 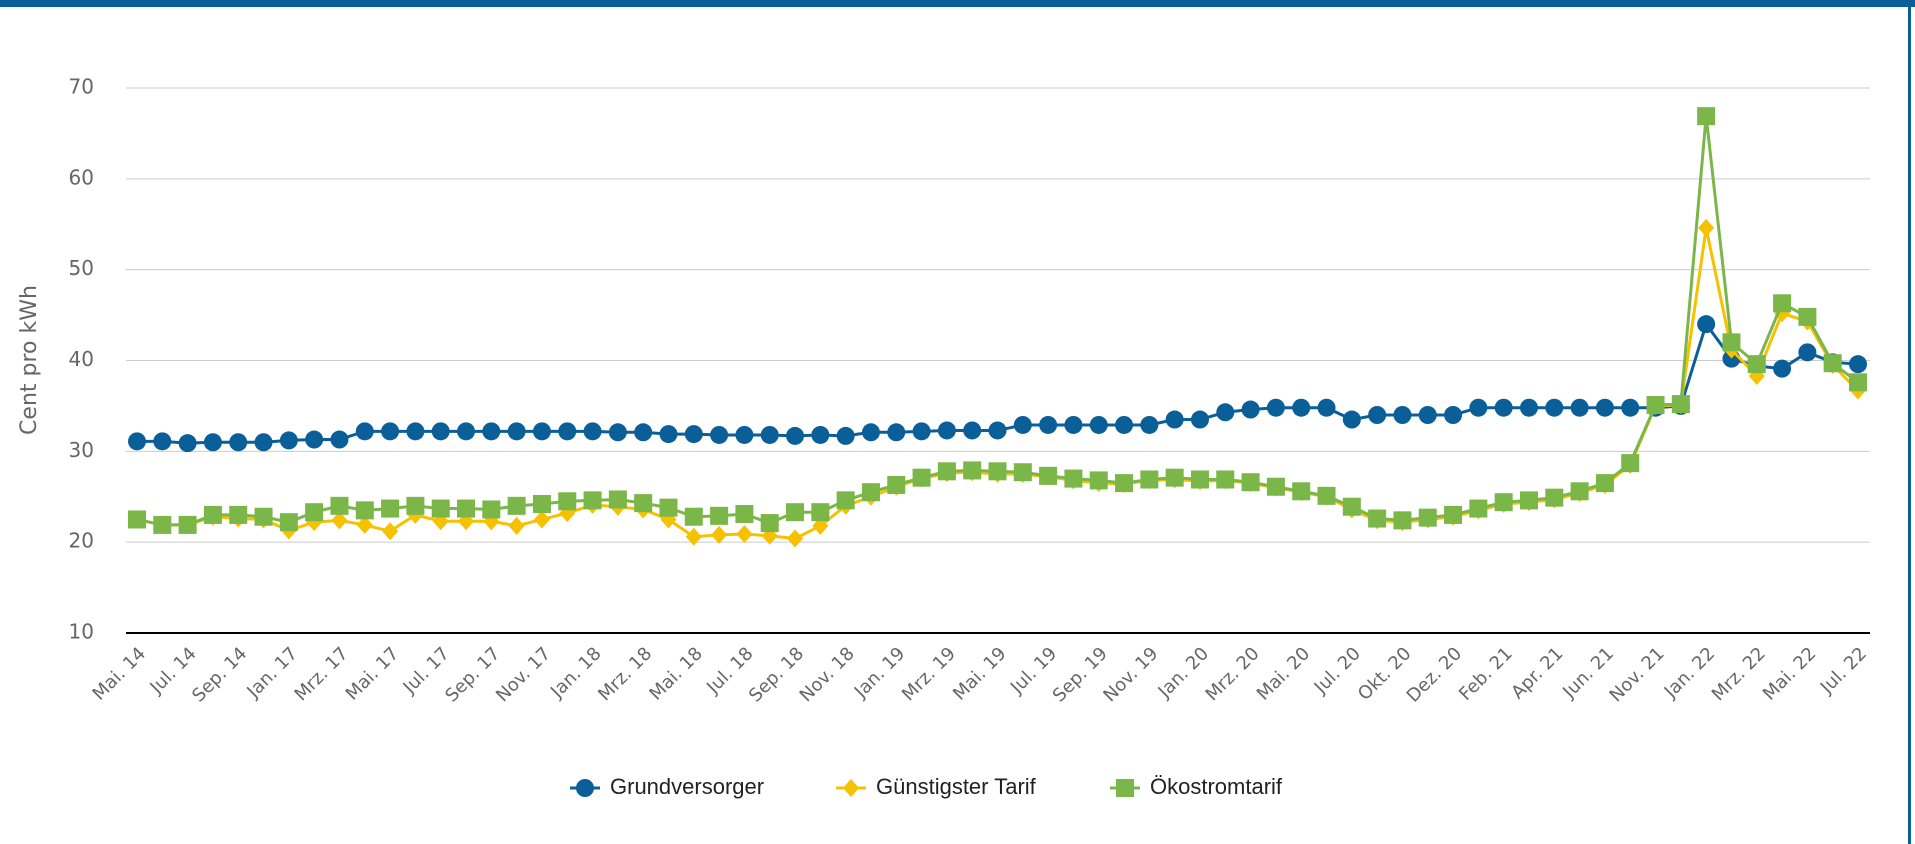 I want to click on y-axis-label: Cent pro kWh, so click(x=29, y=360).